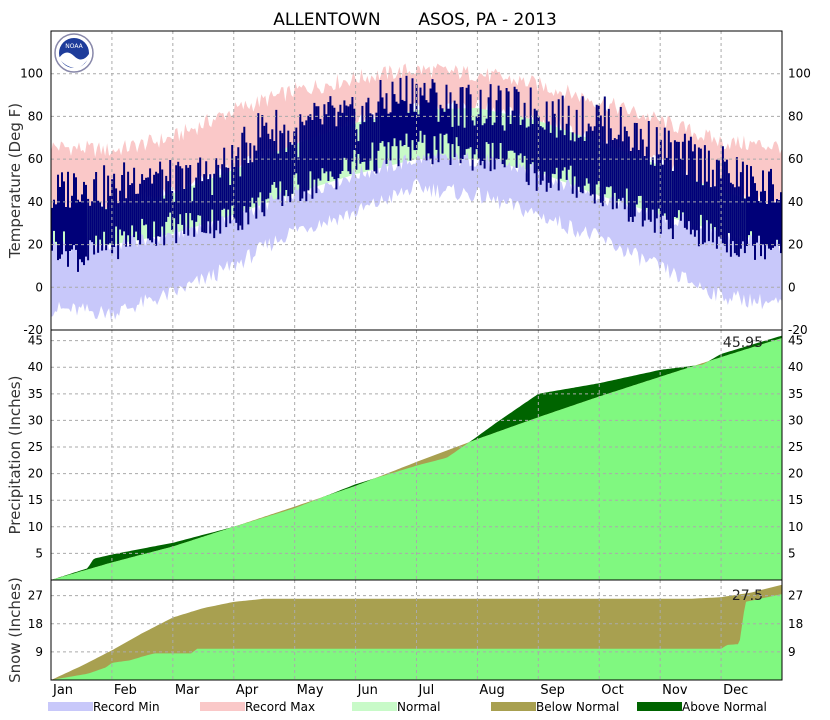 This screenshot has width=830, height=720. What do you see at coordinates (39, 553) in the screenshot?
I see `y-tick-left: 5` at bounding box center [39, 553].